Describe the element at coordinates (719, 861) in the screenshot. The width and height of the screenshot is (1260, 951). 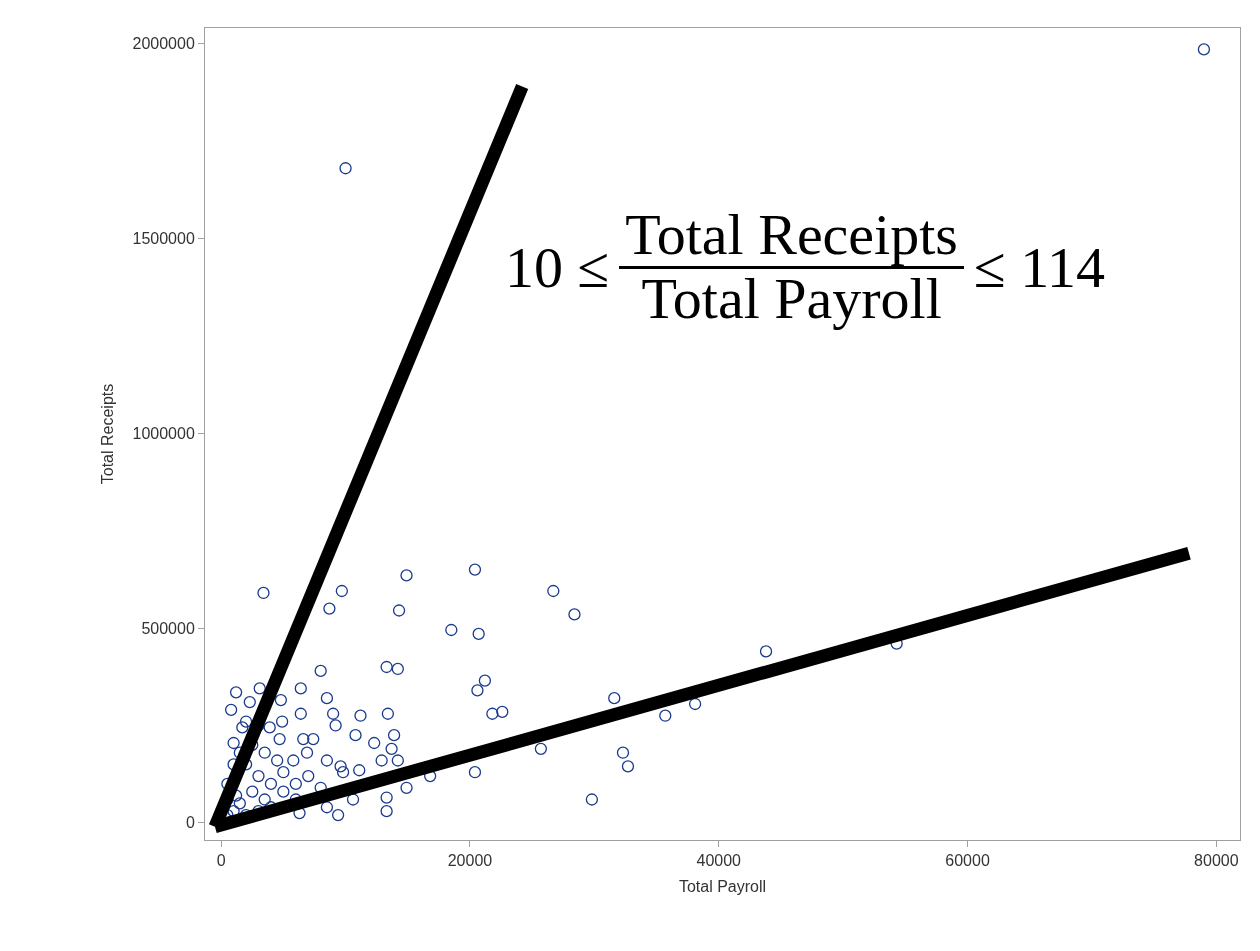
I see `x-tick-label: 40000` at that location.